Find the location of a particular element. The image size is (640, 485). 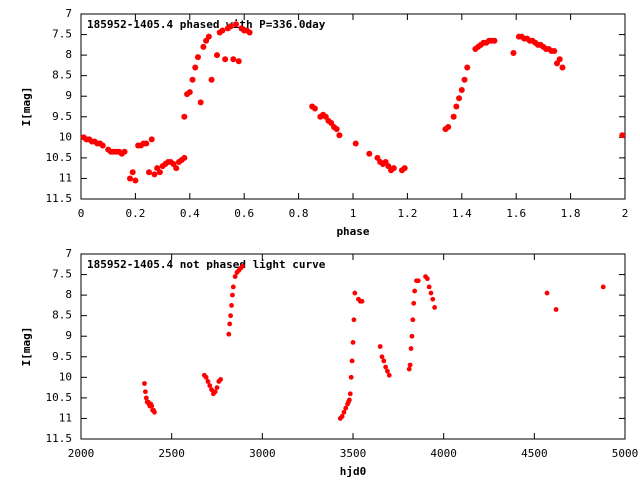

y-tick-label: 7 is located at coordinates (68, 13).